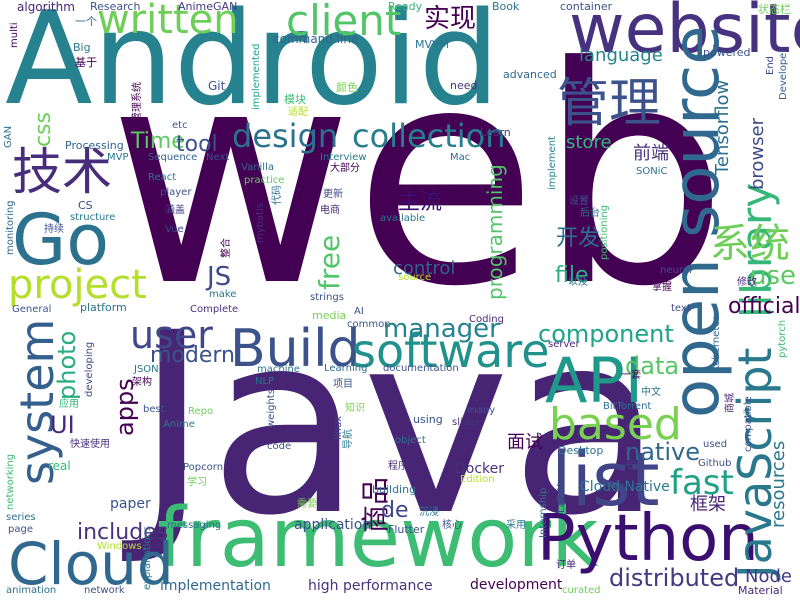 The width and height of the screenshot is (800, 600). What do you see at coordinates (176, 192) in the screenshot?
I see `word-player: player` at bounding box center [176, 192].